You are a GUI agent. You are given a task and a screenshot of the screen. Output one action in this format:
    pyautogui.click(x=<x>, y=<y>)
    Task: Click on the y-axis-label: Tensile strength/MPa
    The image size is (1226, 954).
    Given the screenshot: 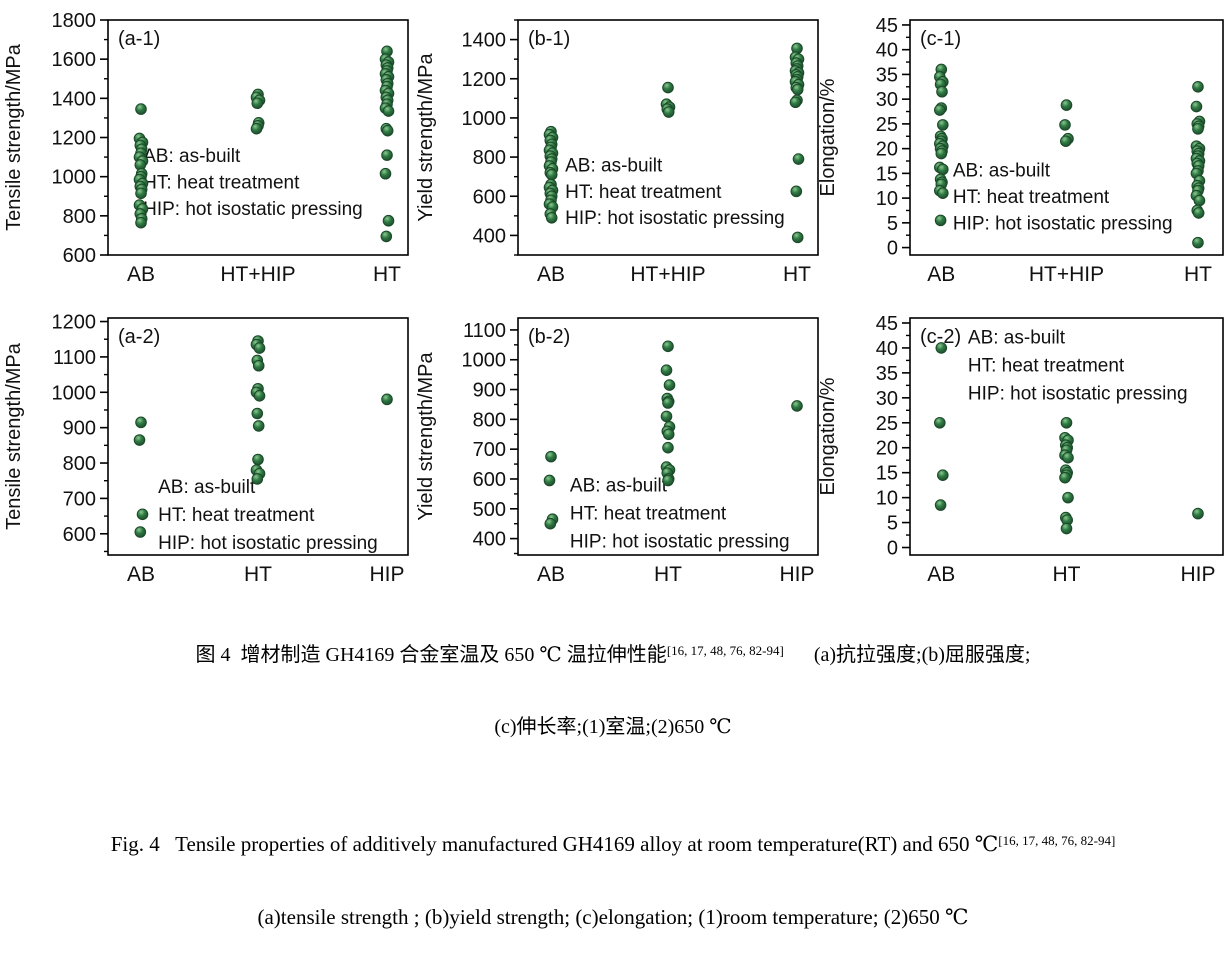 What is the action you would take?
    pyautogui.click(x=14, y=137)
    